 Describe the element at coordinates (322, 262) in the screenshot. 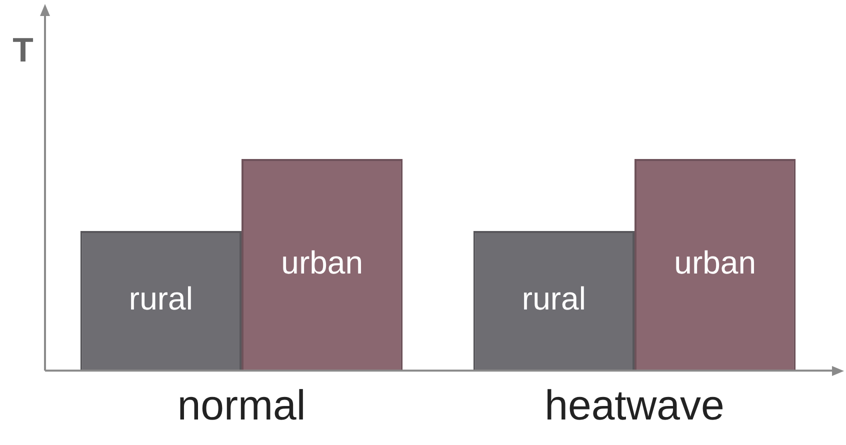

I see `series-label: urban` at that location.